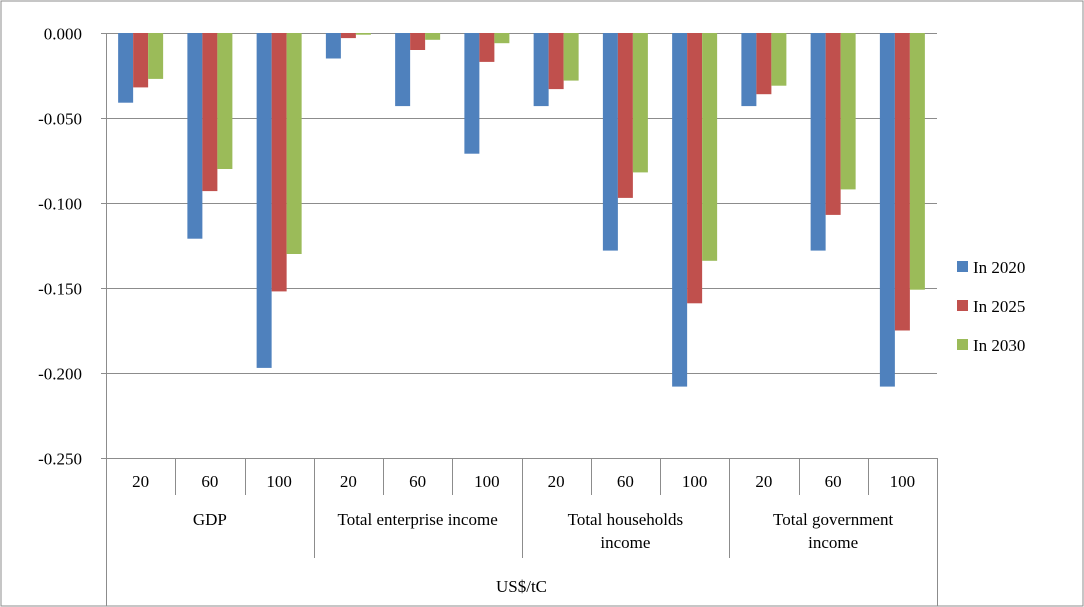 Image resolution: width=1084 pixels, height=607 pixels. I want to click on x-group-label: Total households, so click(625, 519).